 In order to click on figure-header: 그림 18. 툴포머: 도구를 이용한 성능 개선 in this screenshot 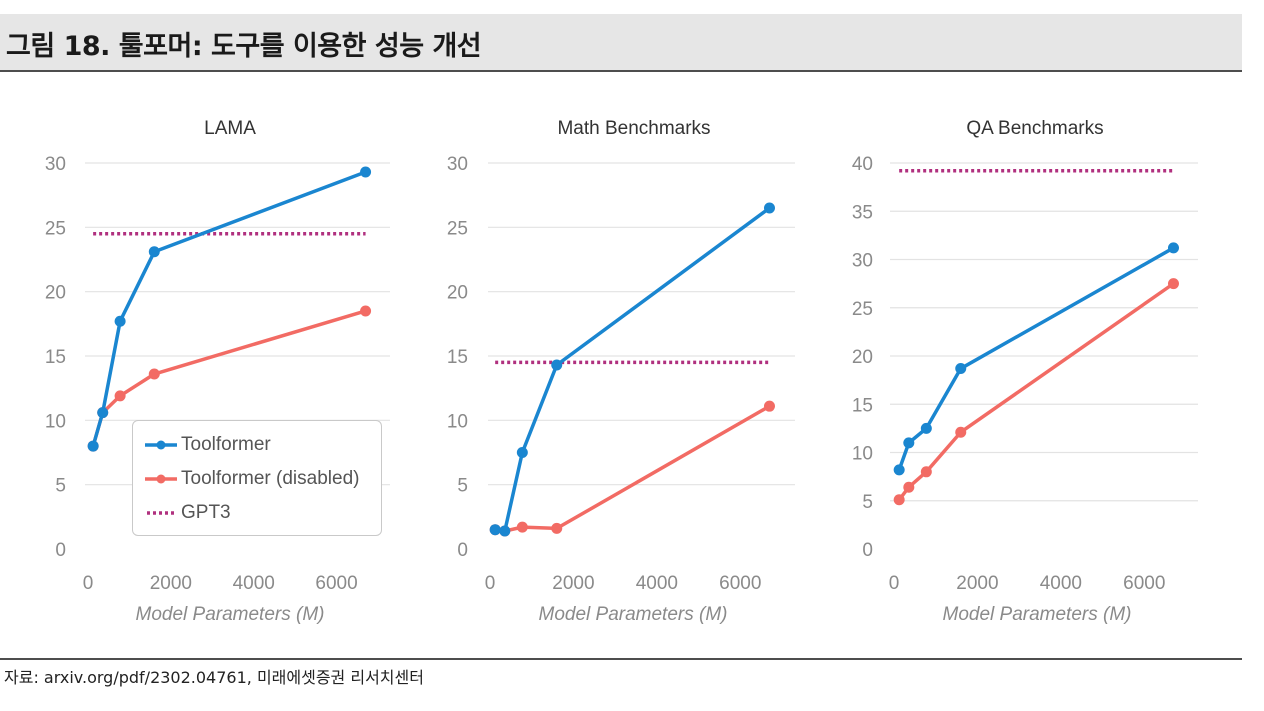, I will do `click(621, 43)`.